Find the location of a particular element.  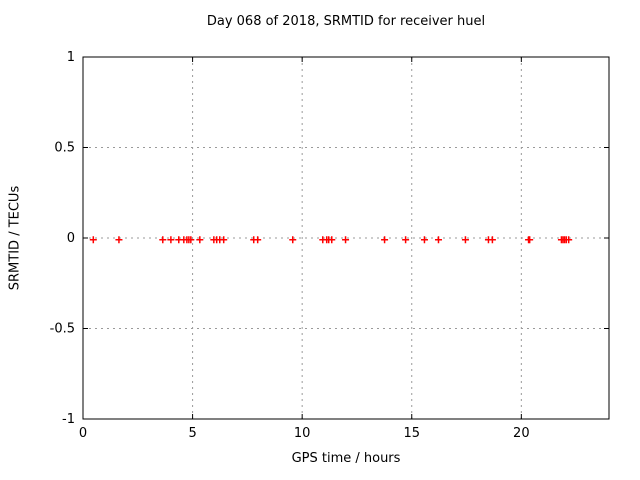

x-axis-label: GPS time / hours is located at coordinates (346, 458).